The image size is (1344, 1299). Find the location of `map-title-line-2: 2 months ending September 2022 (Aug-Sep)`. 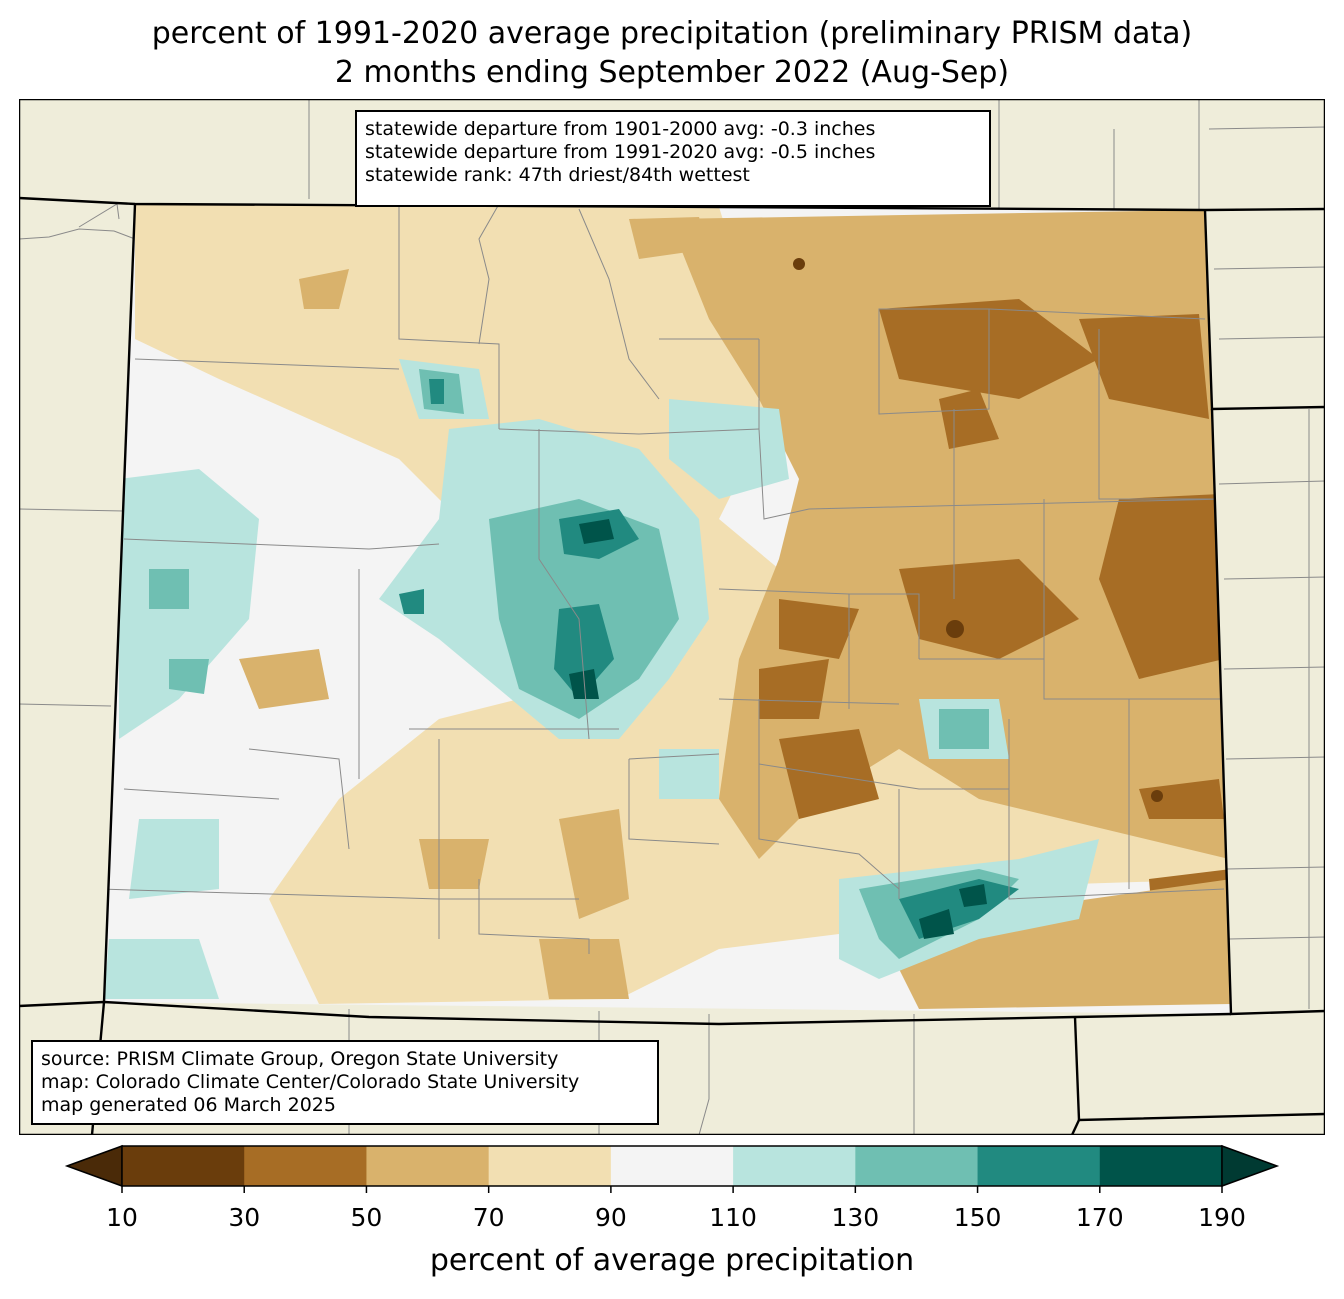

map-title-line-2: 2 months ending September 2022 (Aug-Sep) is located at coordinates (672, 72).